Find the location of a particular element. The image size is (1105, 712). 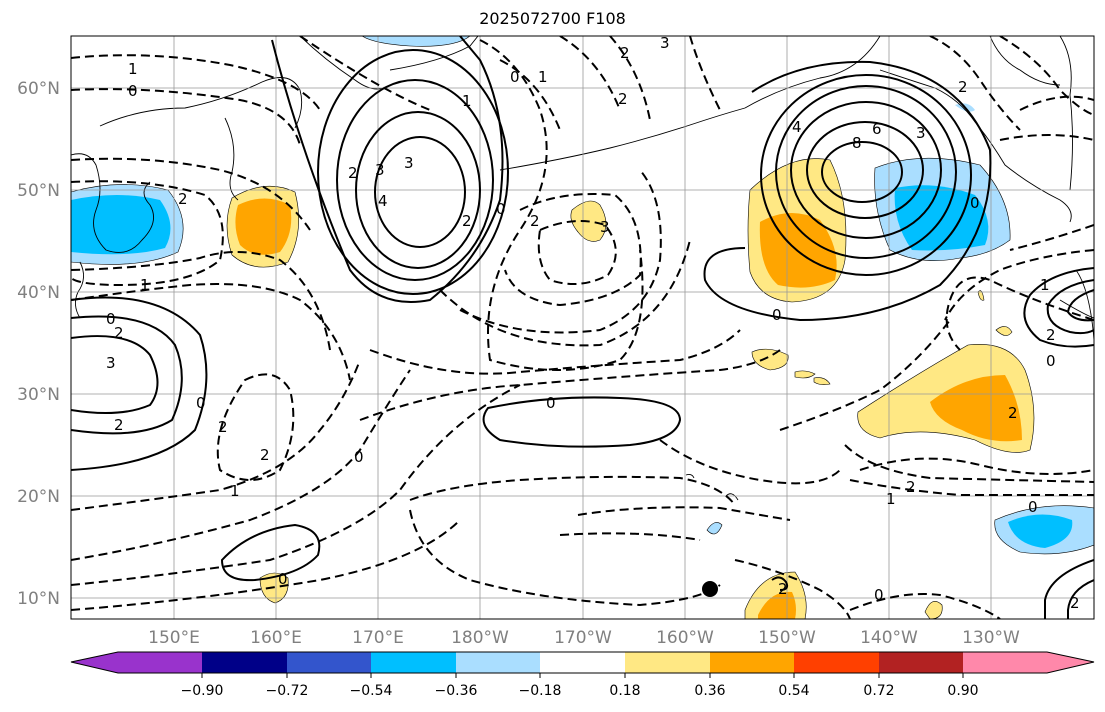

lat-label: 30°N is located at coordinates (38, 395).